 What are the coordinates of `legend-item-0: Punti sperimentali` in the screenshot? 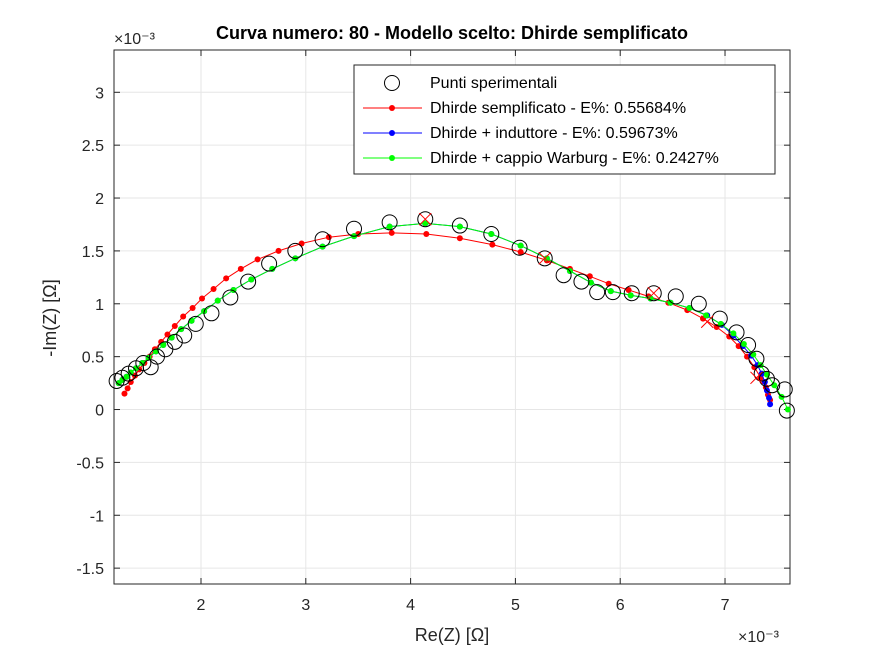 It's located at (470, 83).